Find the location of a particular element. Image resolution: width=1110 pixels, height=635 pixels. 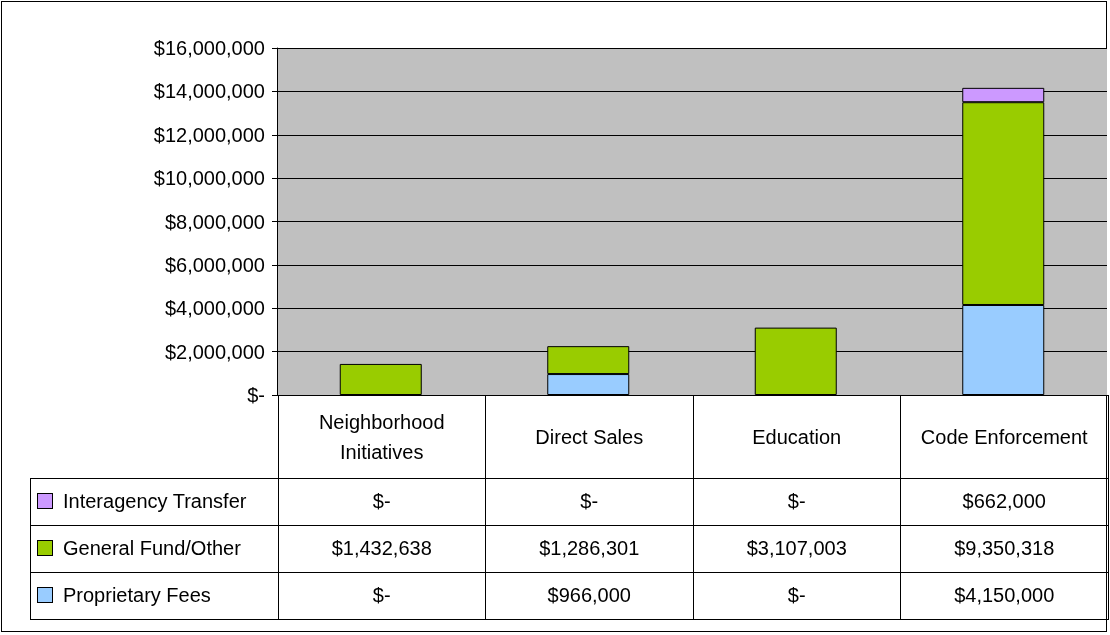

data-label: $966,000 is located at coordinates (589, 595).